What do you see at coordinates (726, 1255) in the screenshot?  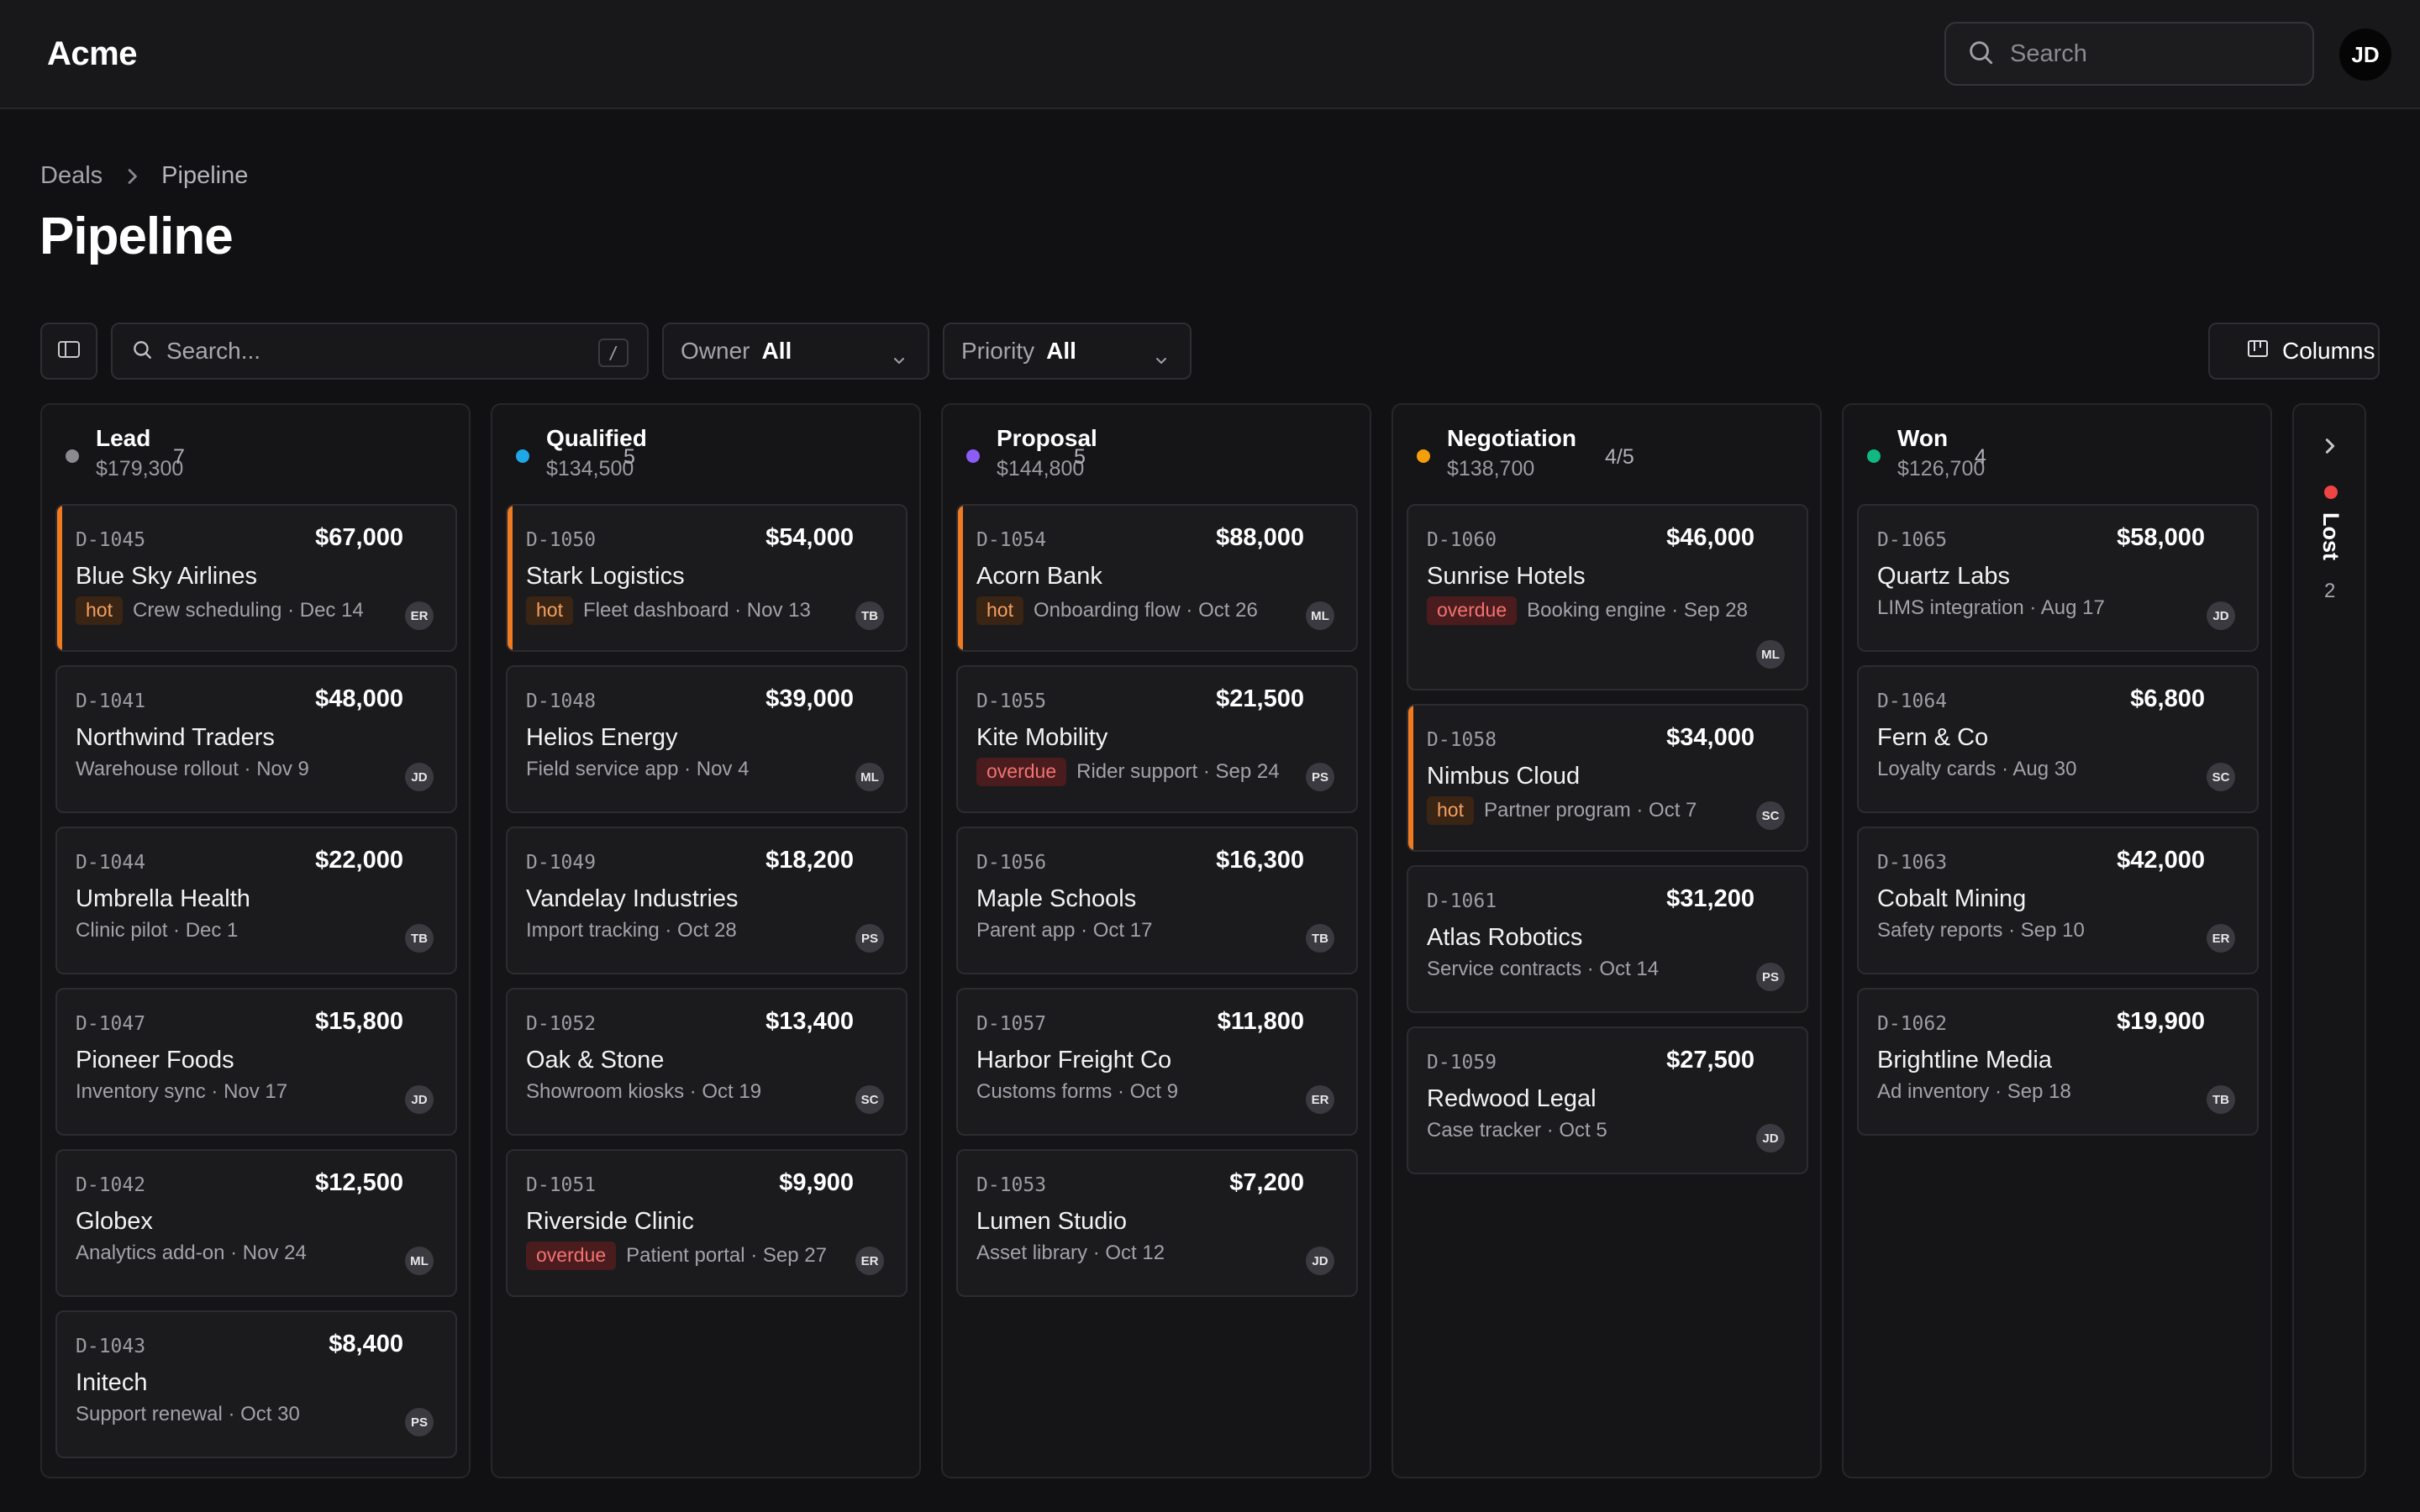 I see `deal-meta: Patient portal · Sep 27` at bounding box center [726, 1255].